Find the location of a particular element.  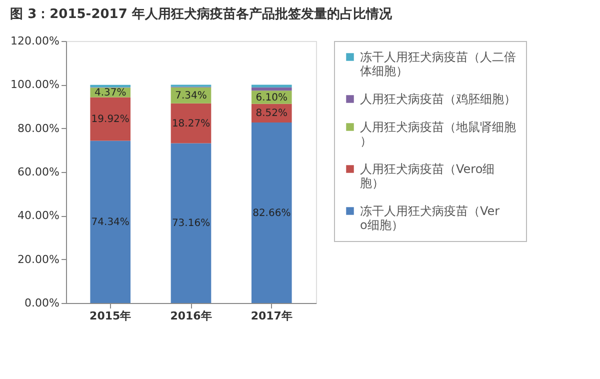

y-tick-label: 20.00% is located at coordinates (39, 259).